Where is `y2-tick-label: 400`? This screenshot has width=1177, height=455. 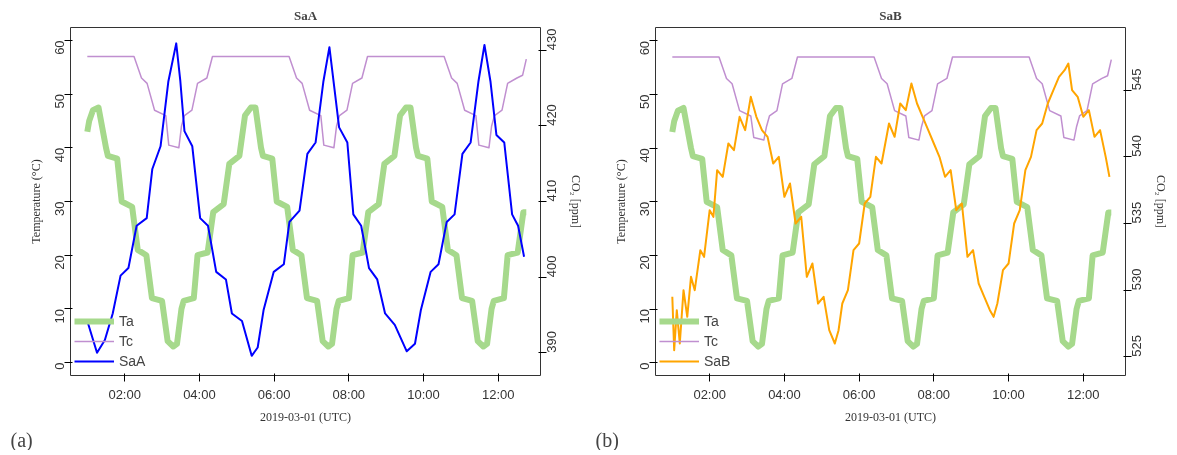
y2-tick-label: 400 is located at coordinates (551, 266).